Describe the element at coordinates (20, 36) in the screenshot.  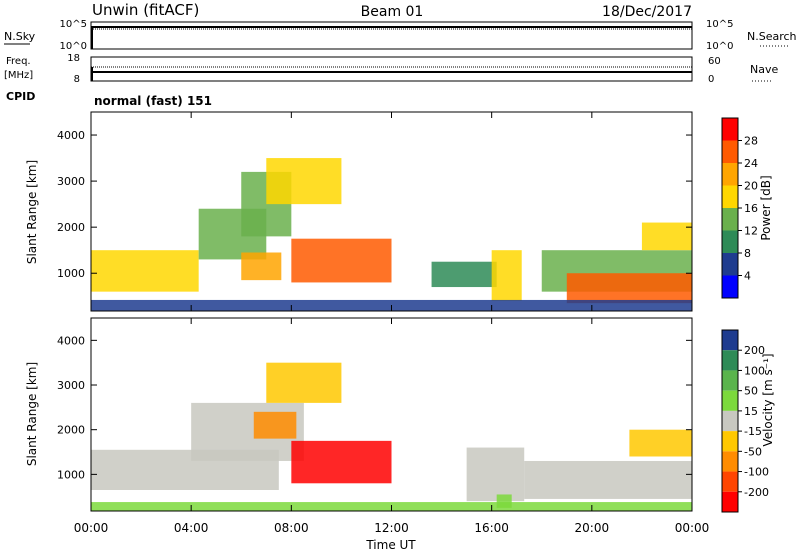
I see `noise-sky-label: N.Sky` at that location.